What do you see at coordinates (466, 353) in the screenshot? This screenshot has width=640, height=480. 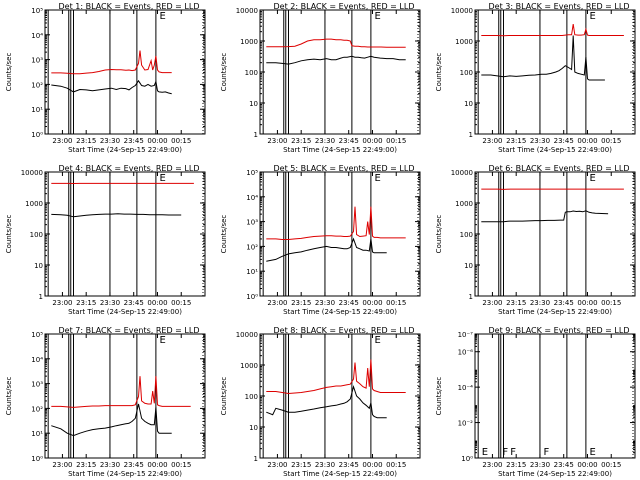 I see `y-tick-label: 10⁻⁶` at bounding box center [466, 353].